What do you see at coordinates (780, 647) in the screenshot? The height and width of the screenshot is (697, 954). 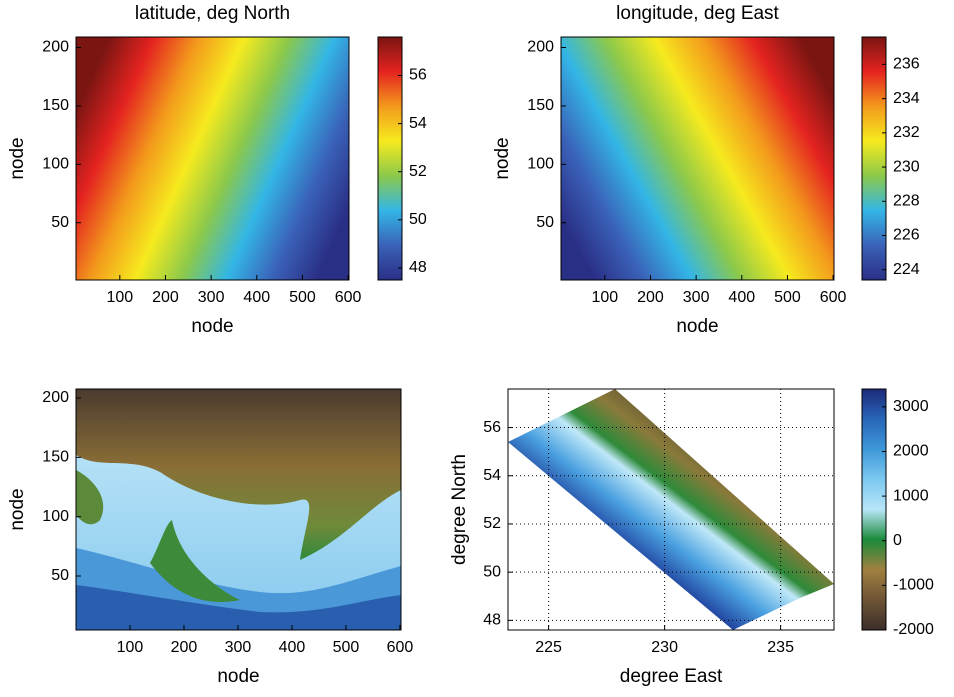 I see `x-tick-label: 235` at bounding box center [780, 647].